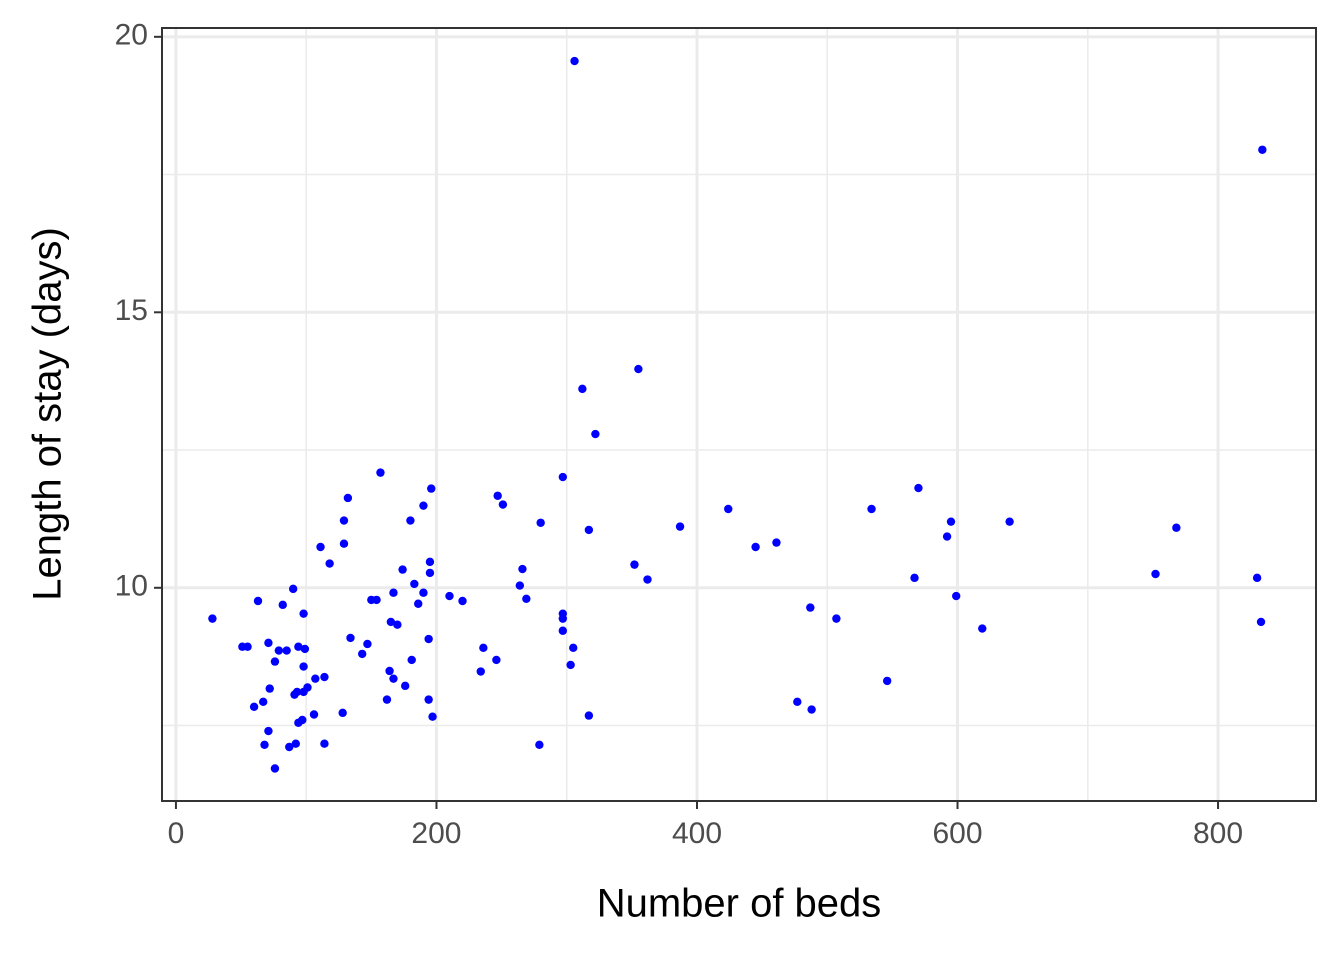 Image resolution: width=1344 pixels, height=960 pixels. I want to click on x-tick-label: 200, so click(436, 833).